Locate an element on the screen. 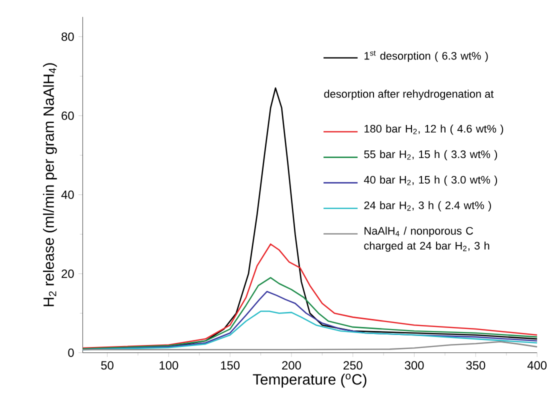 This screenshot has width=551, height=414. line-series is located at coordinates (310, 313).